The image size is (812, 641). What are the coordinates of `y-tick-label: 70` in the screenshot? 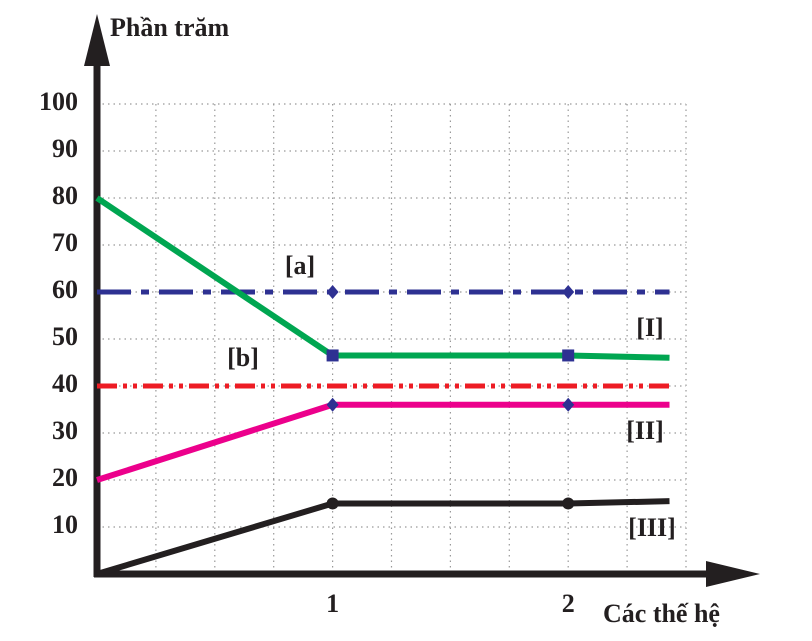 It's located at (65, 242).